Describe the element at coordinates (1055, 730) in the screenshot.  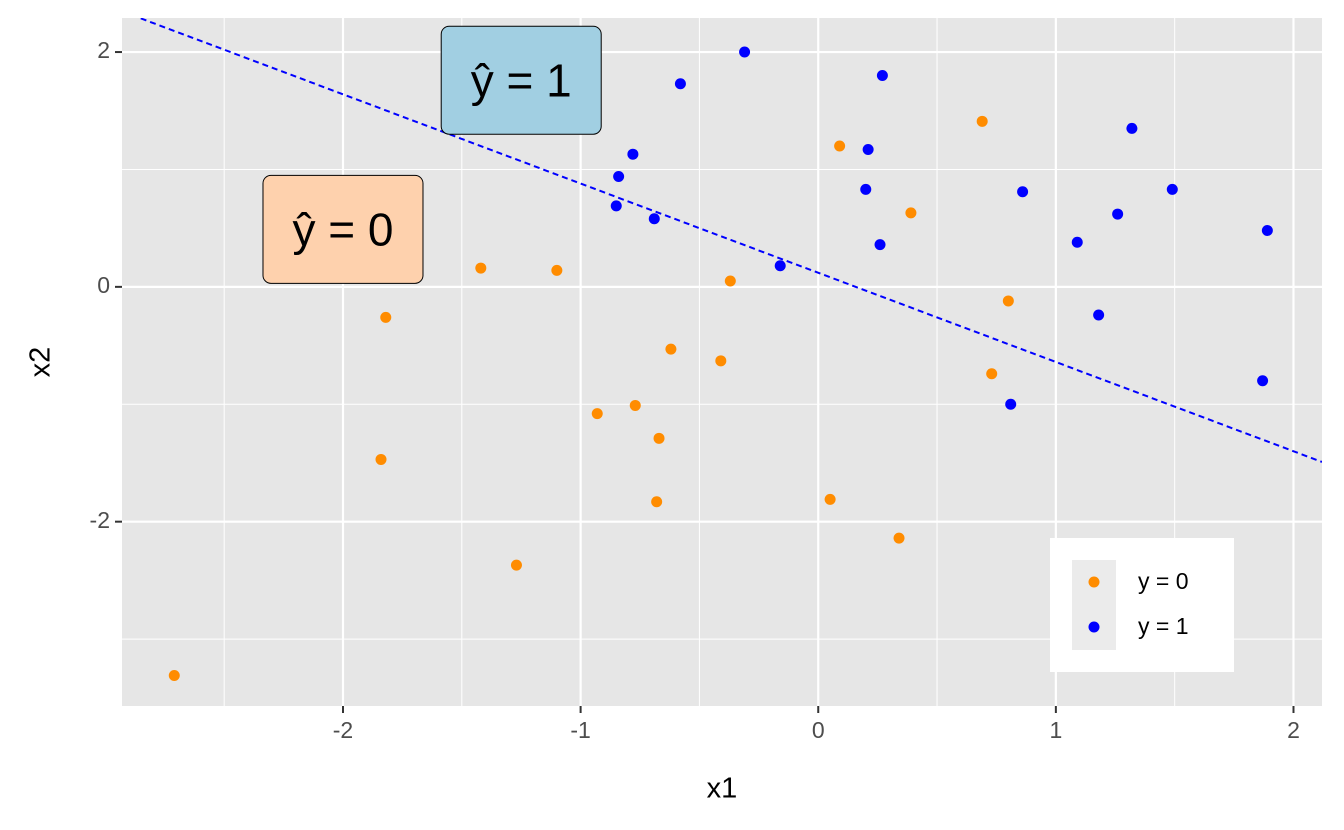
I see `x-tick-label: 1` at that location.